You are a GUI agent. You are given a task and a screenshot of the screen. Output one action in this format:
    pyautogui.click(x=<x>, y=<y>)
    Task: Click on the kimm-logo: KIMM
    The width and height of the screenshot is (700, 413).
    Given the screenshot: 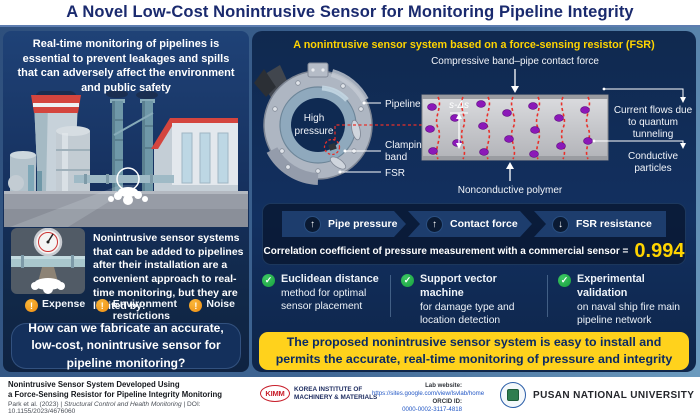 What is the action you would take?
    pyautogui.click(x=275, y=393)
    